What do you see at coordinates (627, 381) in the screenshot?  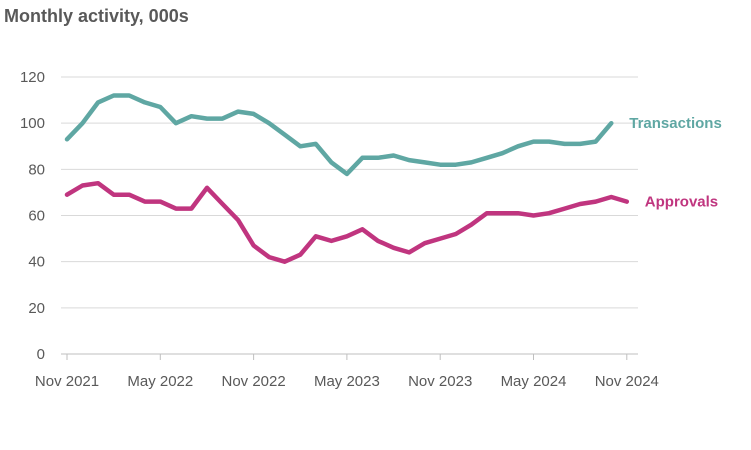 I see `x-tick-label: Nov 2024` at bounding box center [627, 381].